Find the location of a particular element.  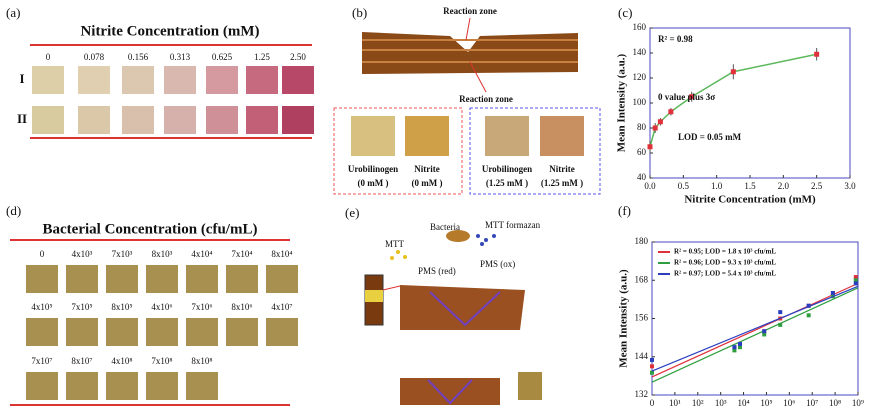

sample-conc: (0 mM ) is located at coordinates (427, 183).